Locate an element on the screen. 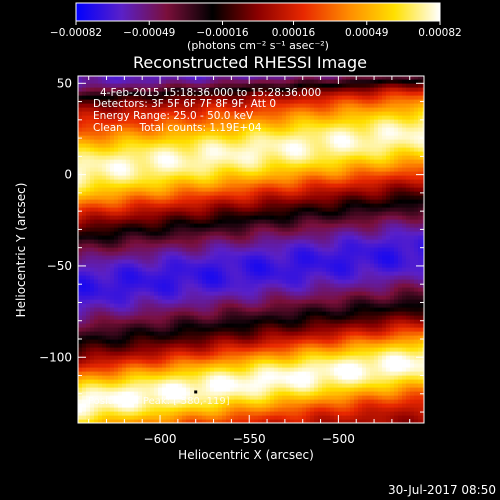 The width and height of the screenshot is (500, 500). y-tick-label: 50 is located at coordinates (64, 83).